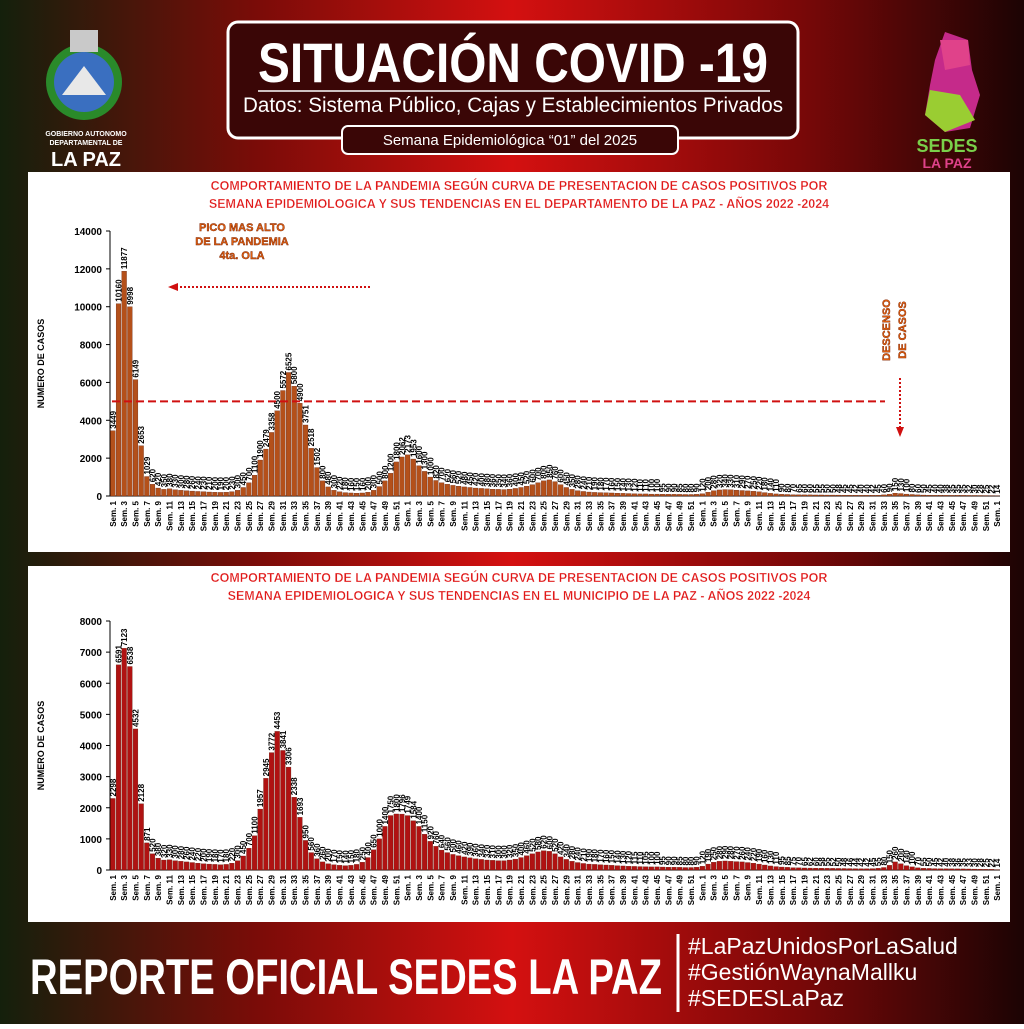  I want to click on x-tick-label: Sem. 13, so click(770, 889).